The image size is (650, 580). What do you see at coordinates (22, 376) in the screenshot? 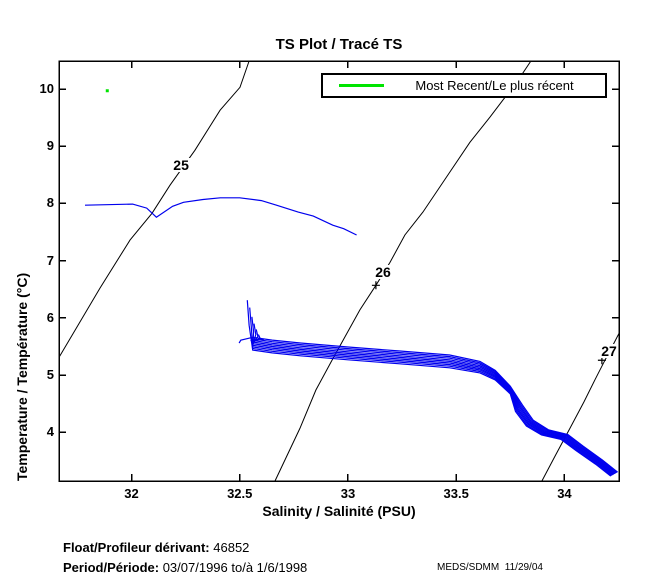
I see `y-axis-label: Temperature / Température (°C)` at bounding box center [22, 376].